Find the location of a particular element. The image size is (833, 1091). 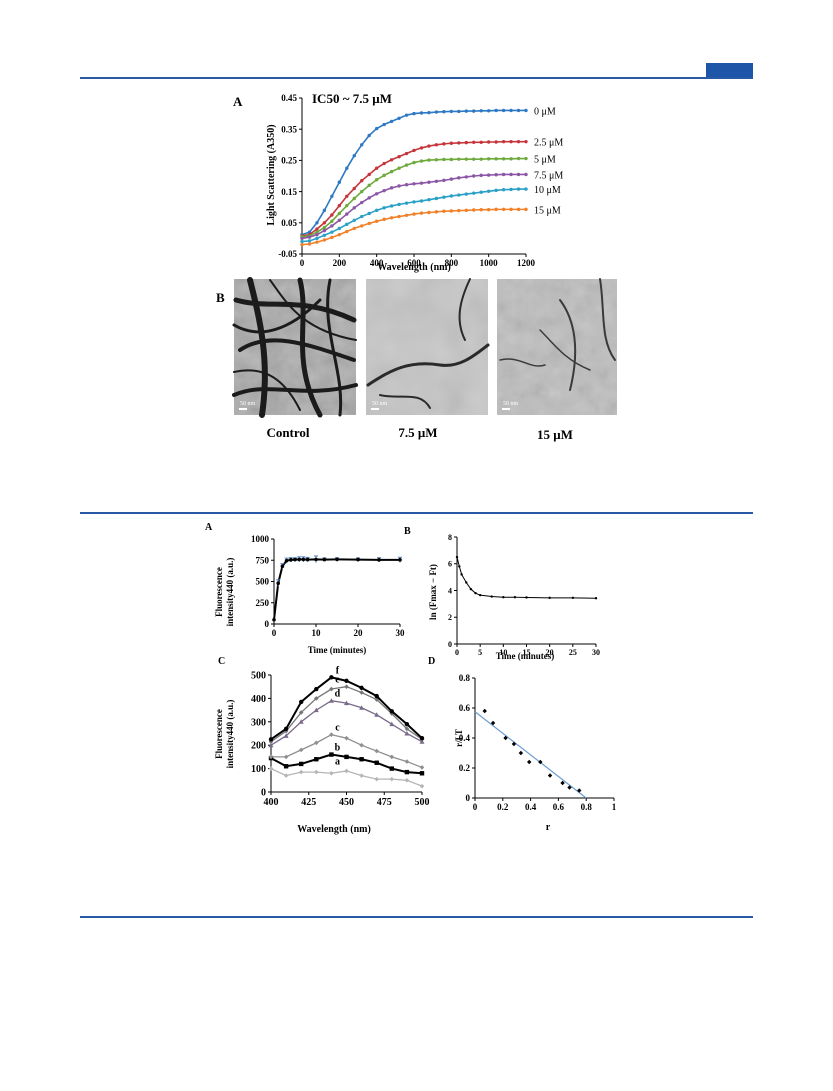

middle-rule is located at coordinates (416, 513).